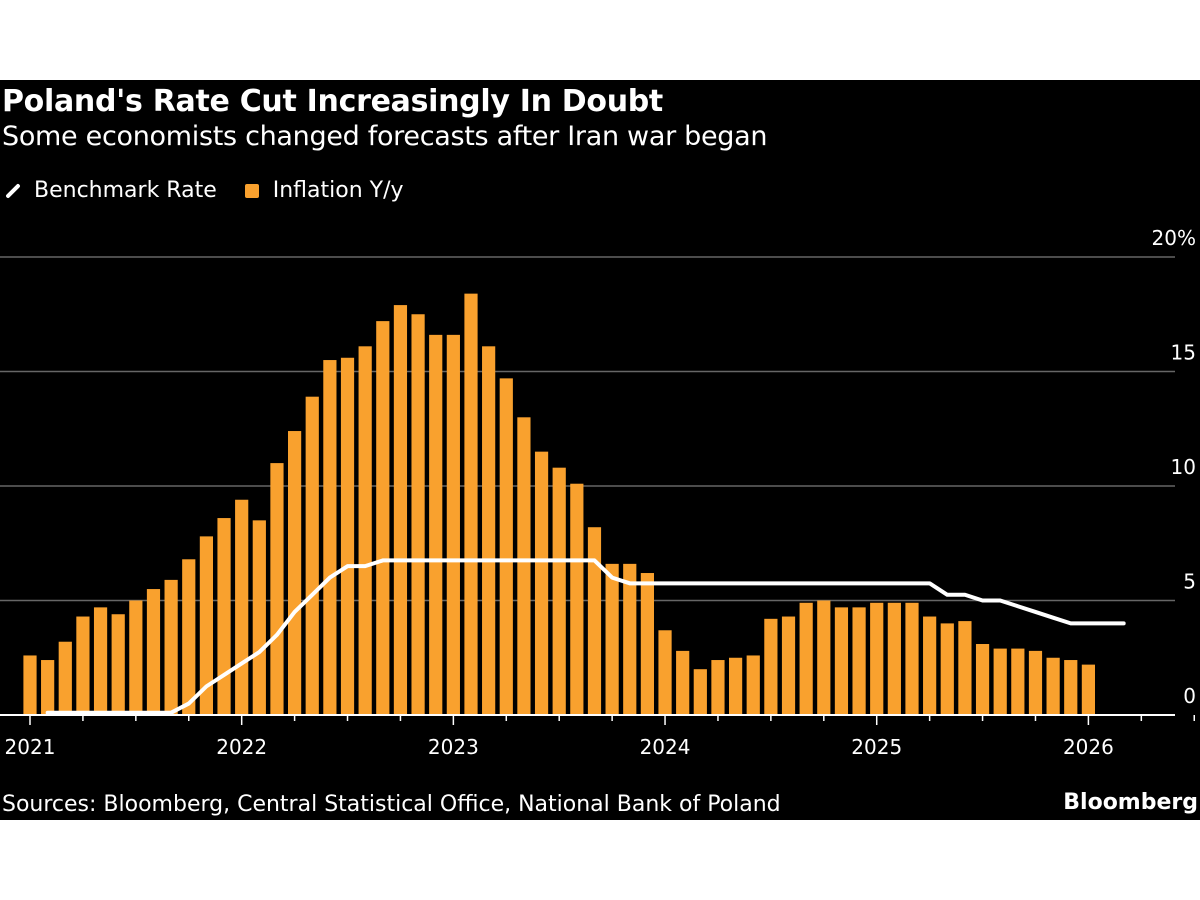 The width and height of the screenshot is (1200, 900). Describe the element at coordinates (876, 747) in the screenshot. I see `x-tick-label: 2025` at that location.